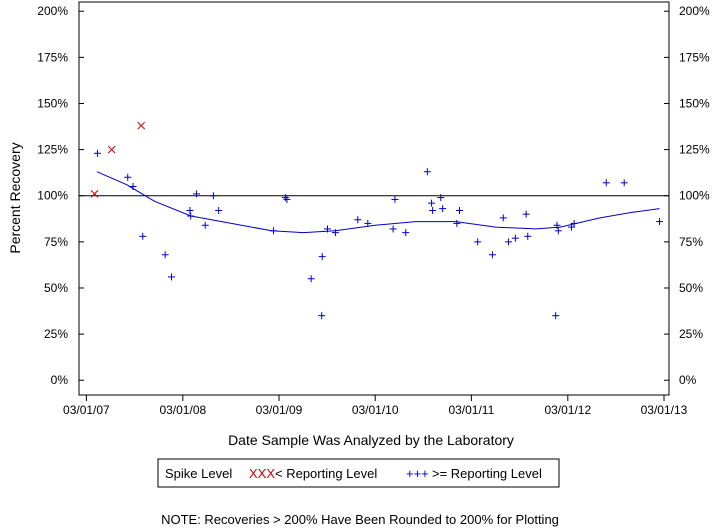  I want to click on legend-marker-above: +++, so click(417, 473).